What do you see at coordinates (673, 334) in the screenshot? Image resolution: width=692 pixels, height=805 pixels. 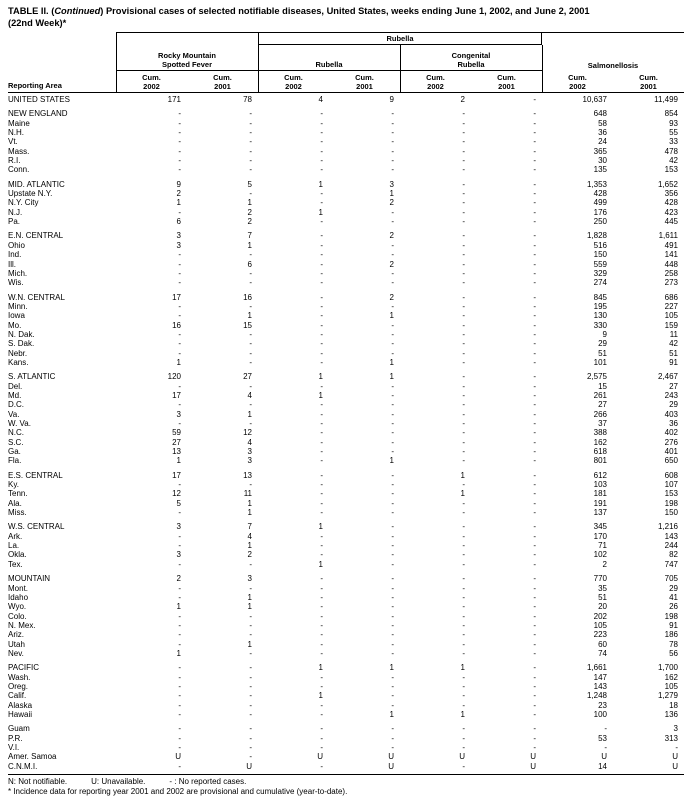 I see `value-cell: 11` at bounding box center [673, 334].